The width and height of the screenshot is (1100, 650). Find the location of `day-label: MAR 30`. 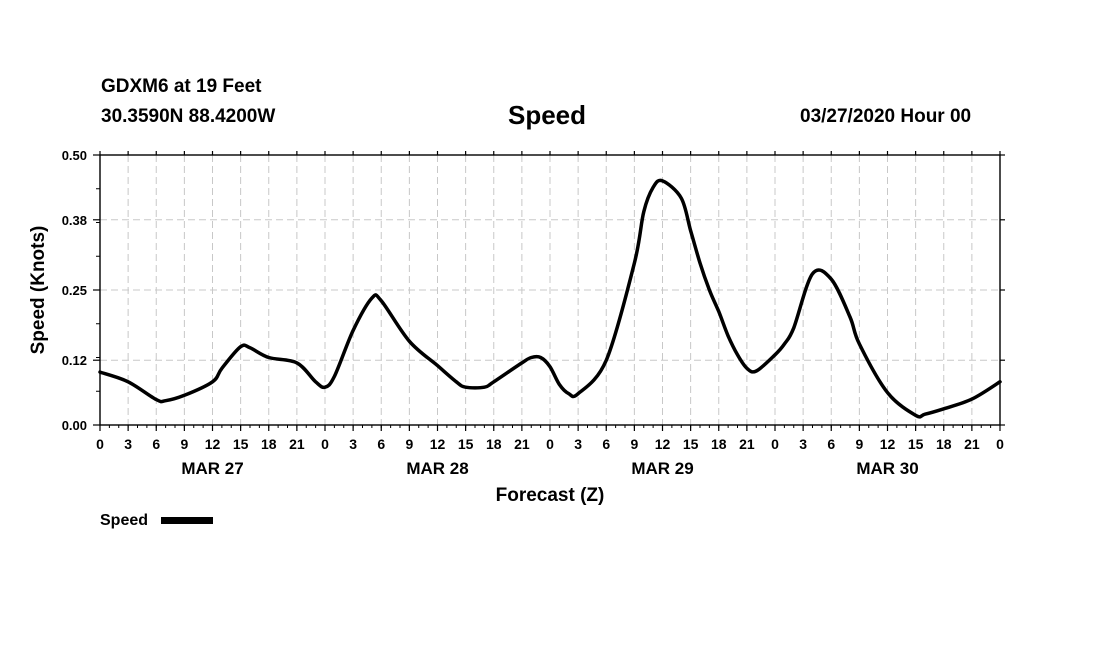

day-label: MAR 30 is located at coordinates (887, 468).